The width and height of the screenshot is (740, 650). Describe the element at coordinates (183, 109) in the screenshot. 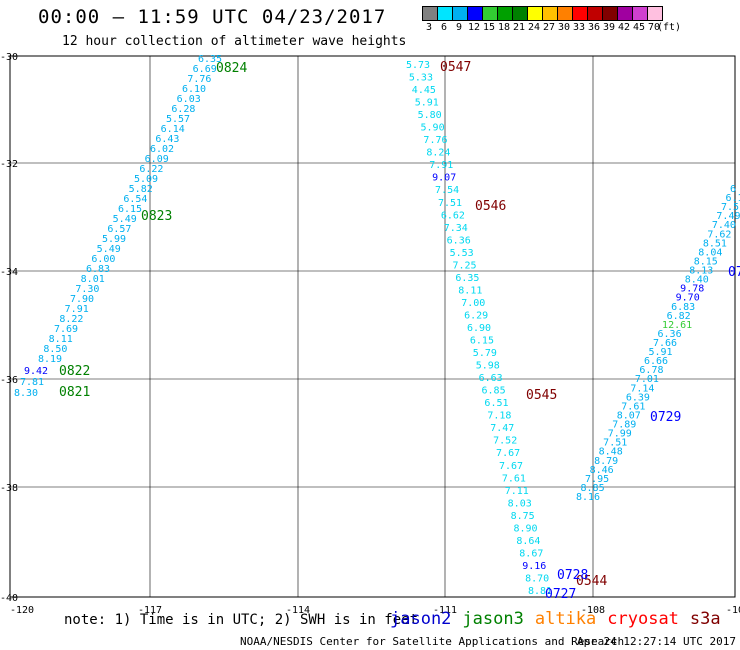

I see `wave-height-value: 6.28` at that location.